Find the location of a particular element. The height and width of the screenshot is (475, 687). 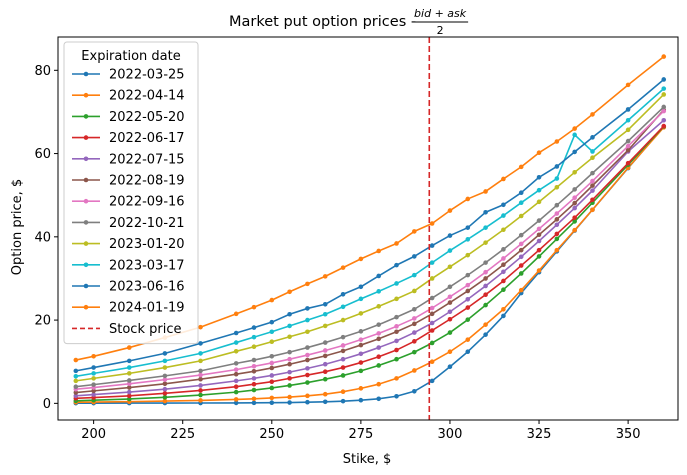

x-axis-label: Stike, $ is located at coordinates (367, 459).